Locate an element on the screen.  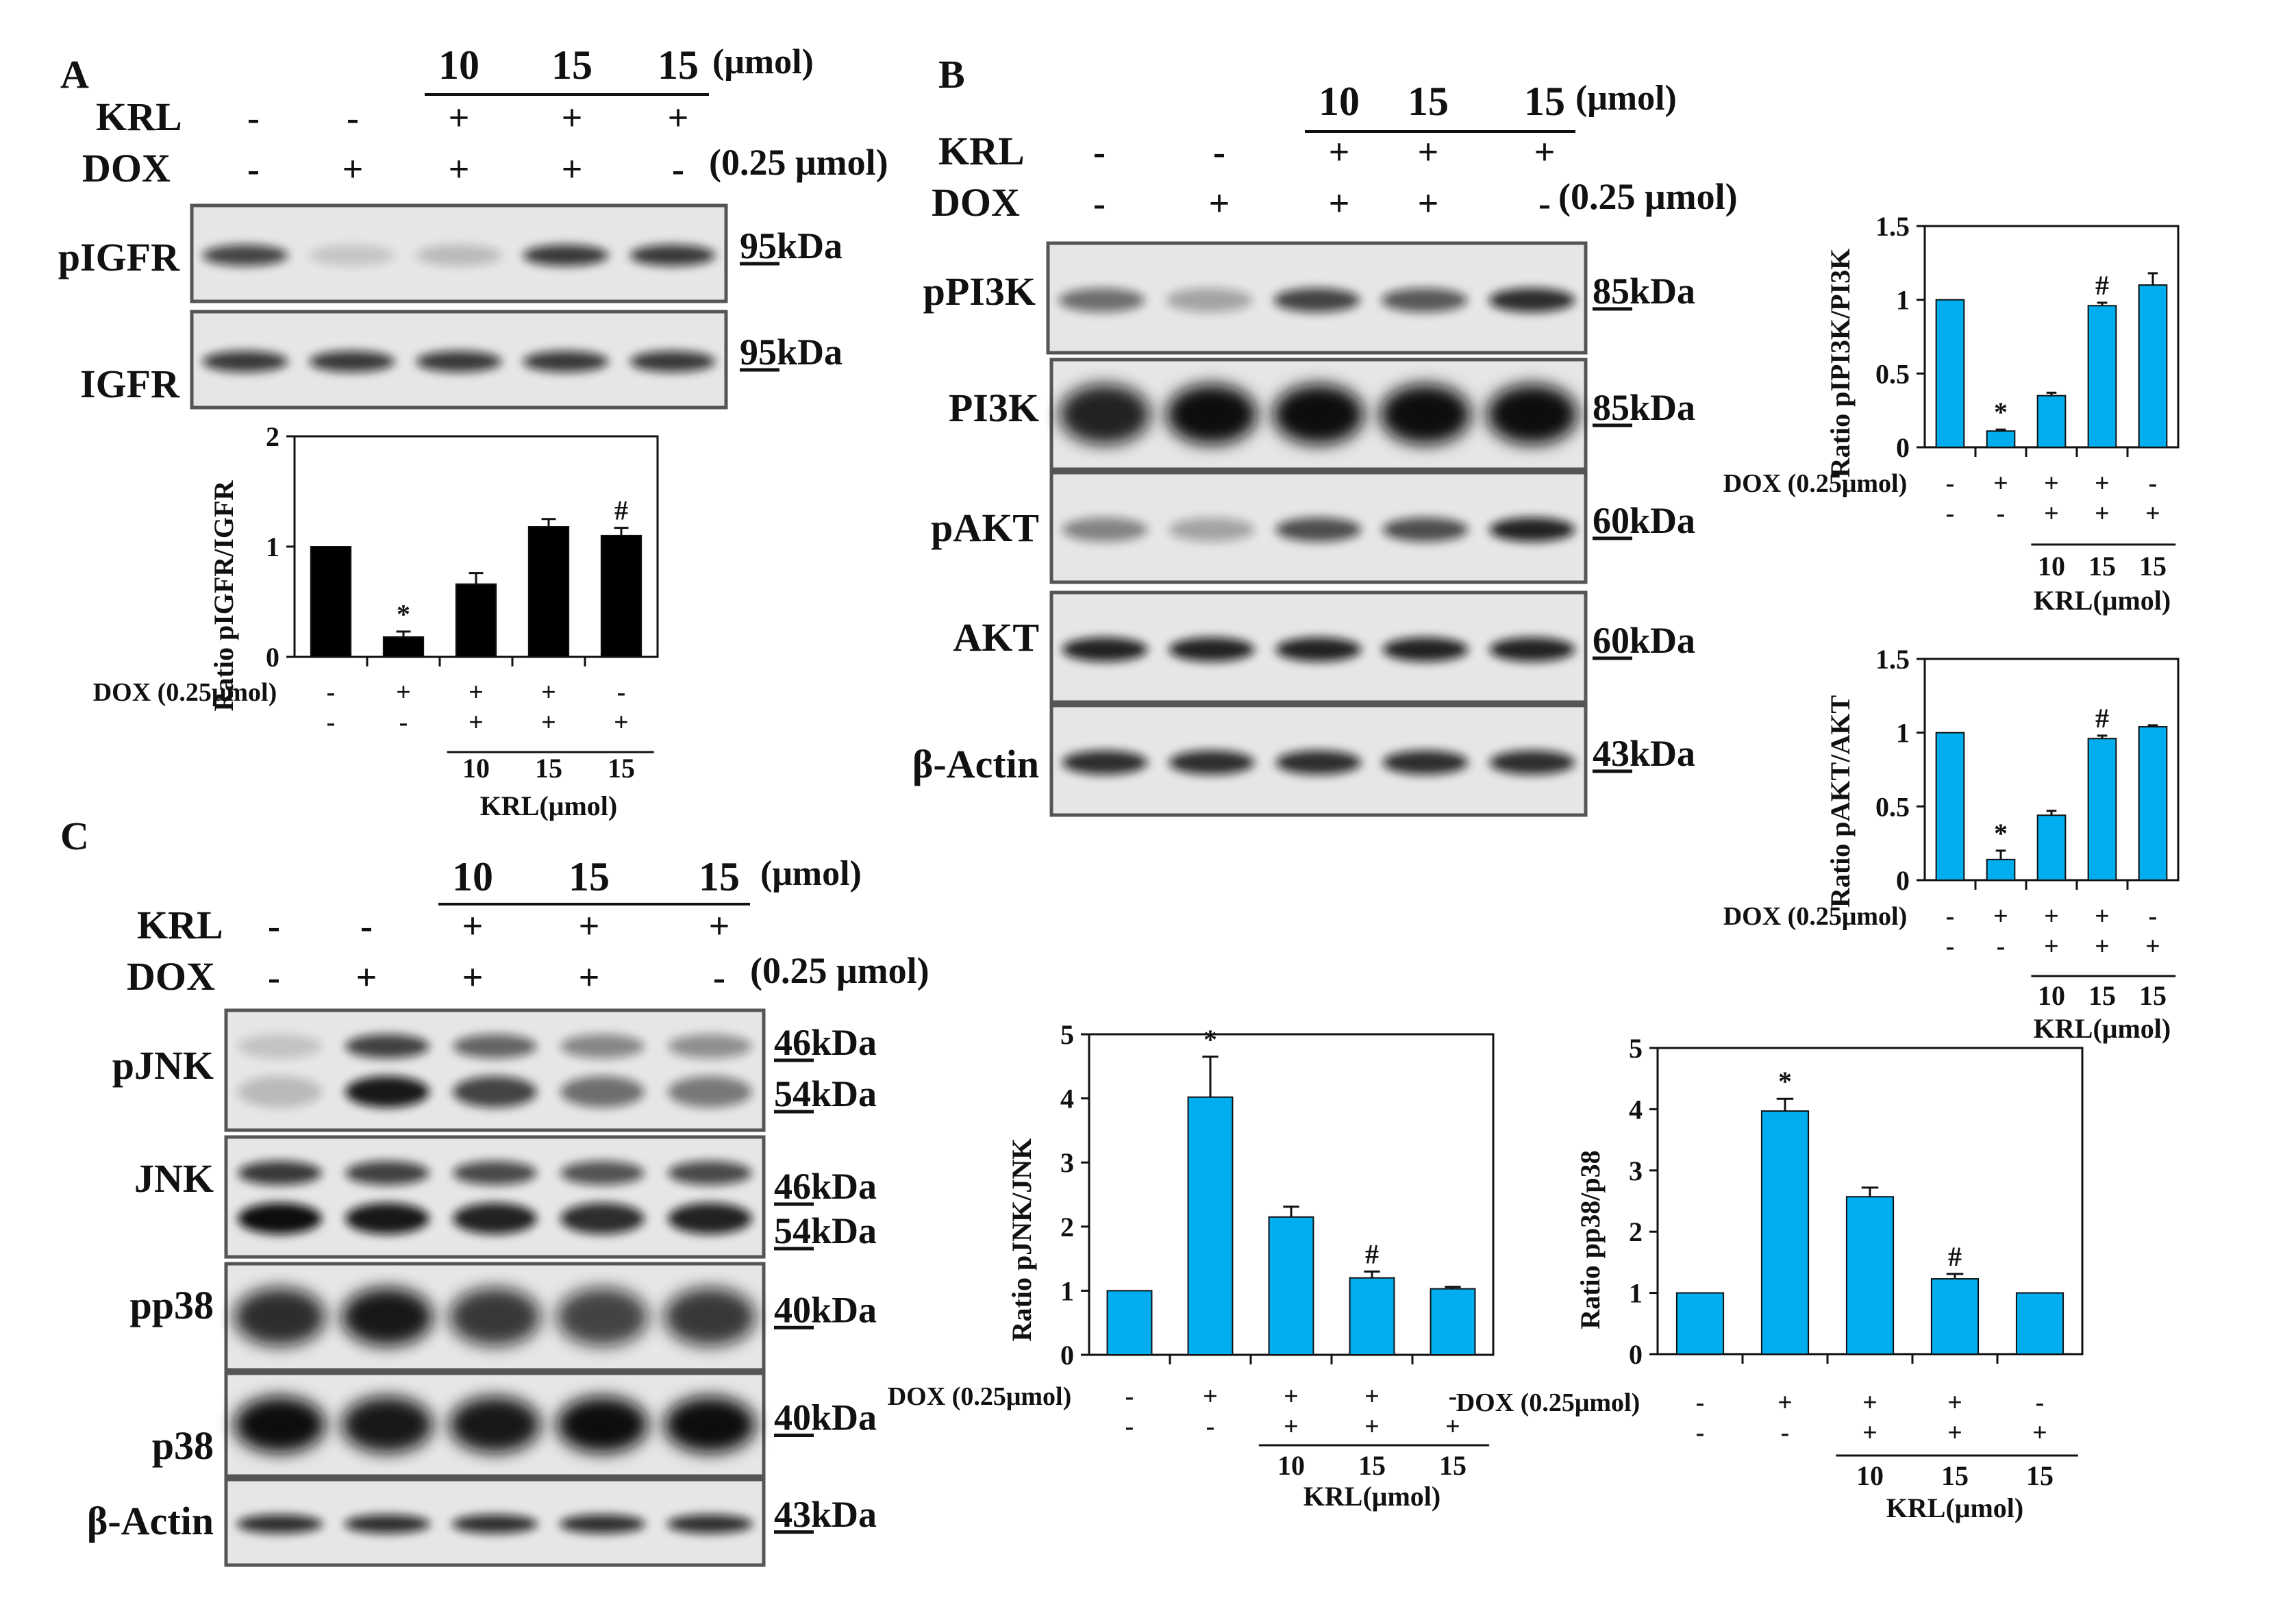
significance-mark: * is located at coordinates (1785, 1081).